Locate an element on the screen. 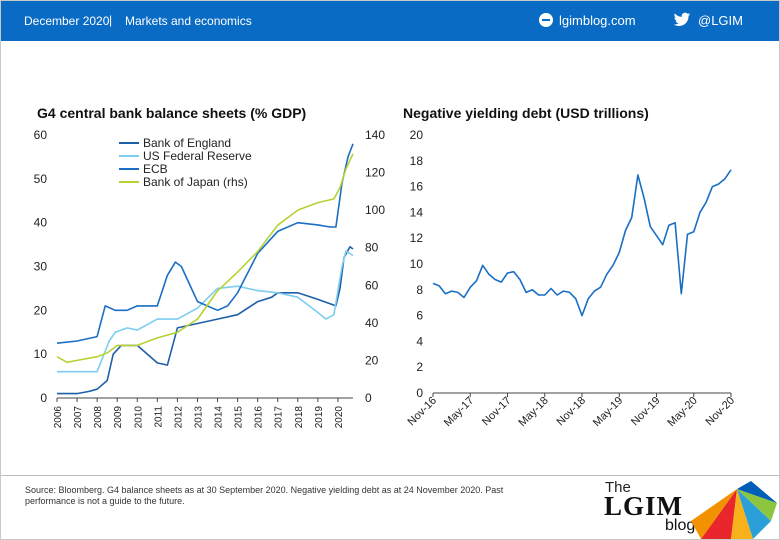 The image size is (780, 540). legend-label: US Federal Reserve is located at coordinates (197, 156).